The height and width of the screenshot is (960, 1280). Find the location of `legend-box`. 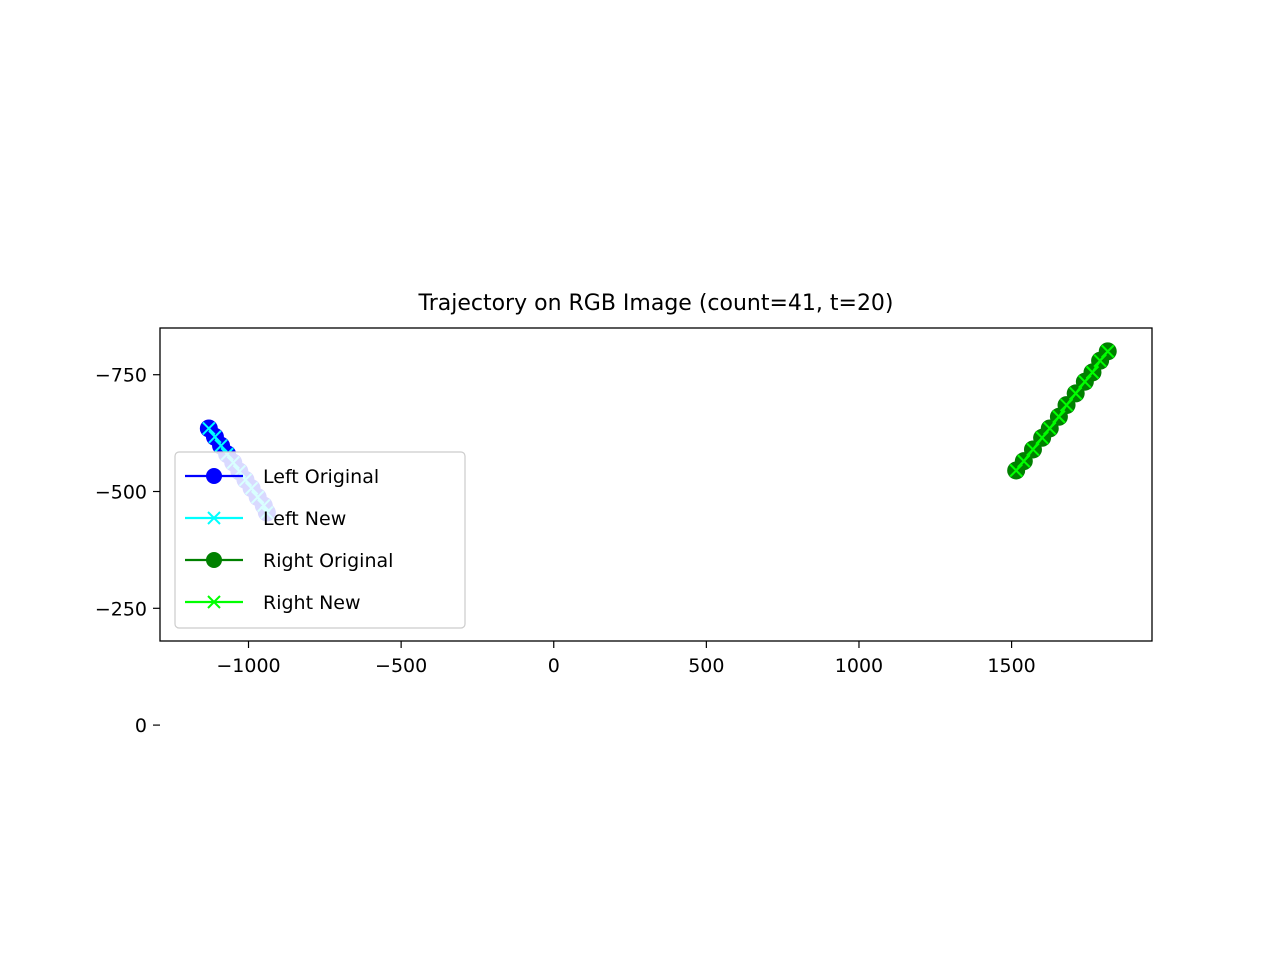

legend-box is located at coordinates (320, 540).